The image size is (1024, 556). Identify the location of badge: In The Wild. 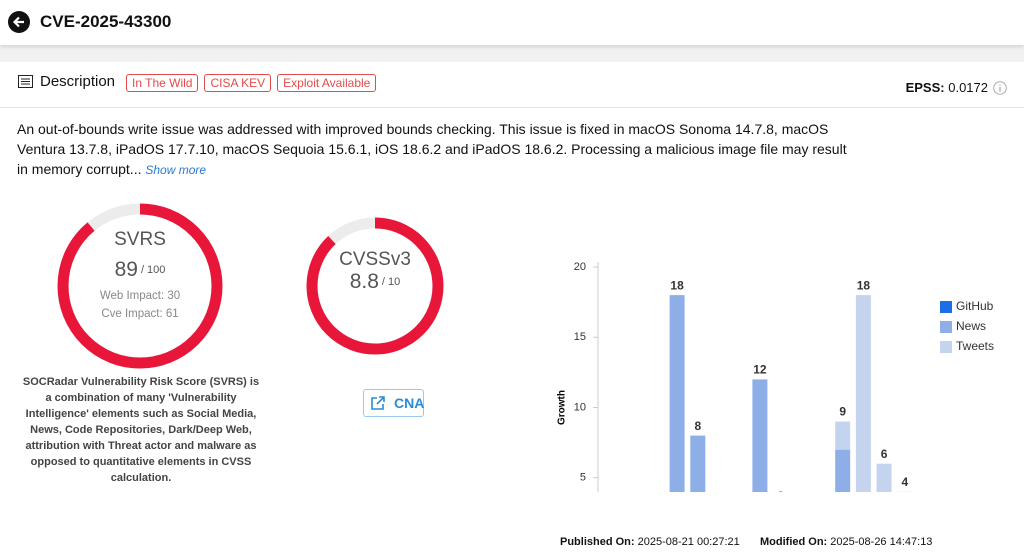
(162, 83).